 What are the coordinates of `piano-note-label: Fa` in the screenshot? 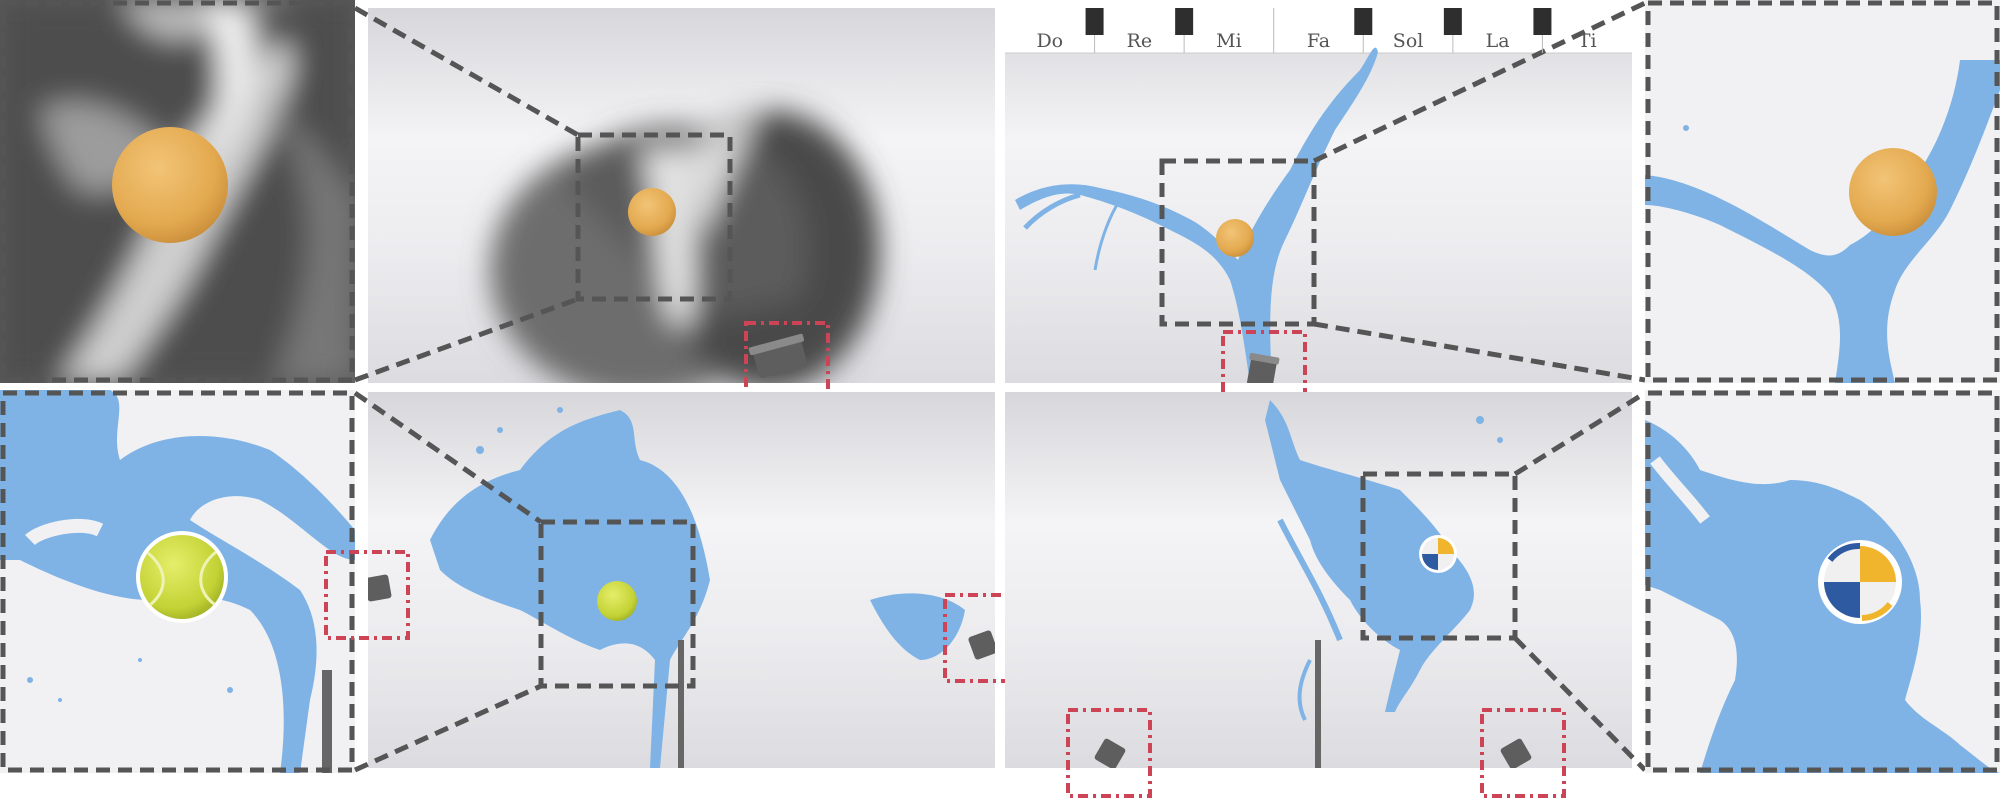 It's located at (1318, 41).